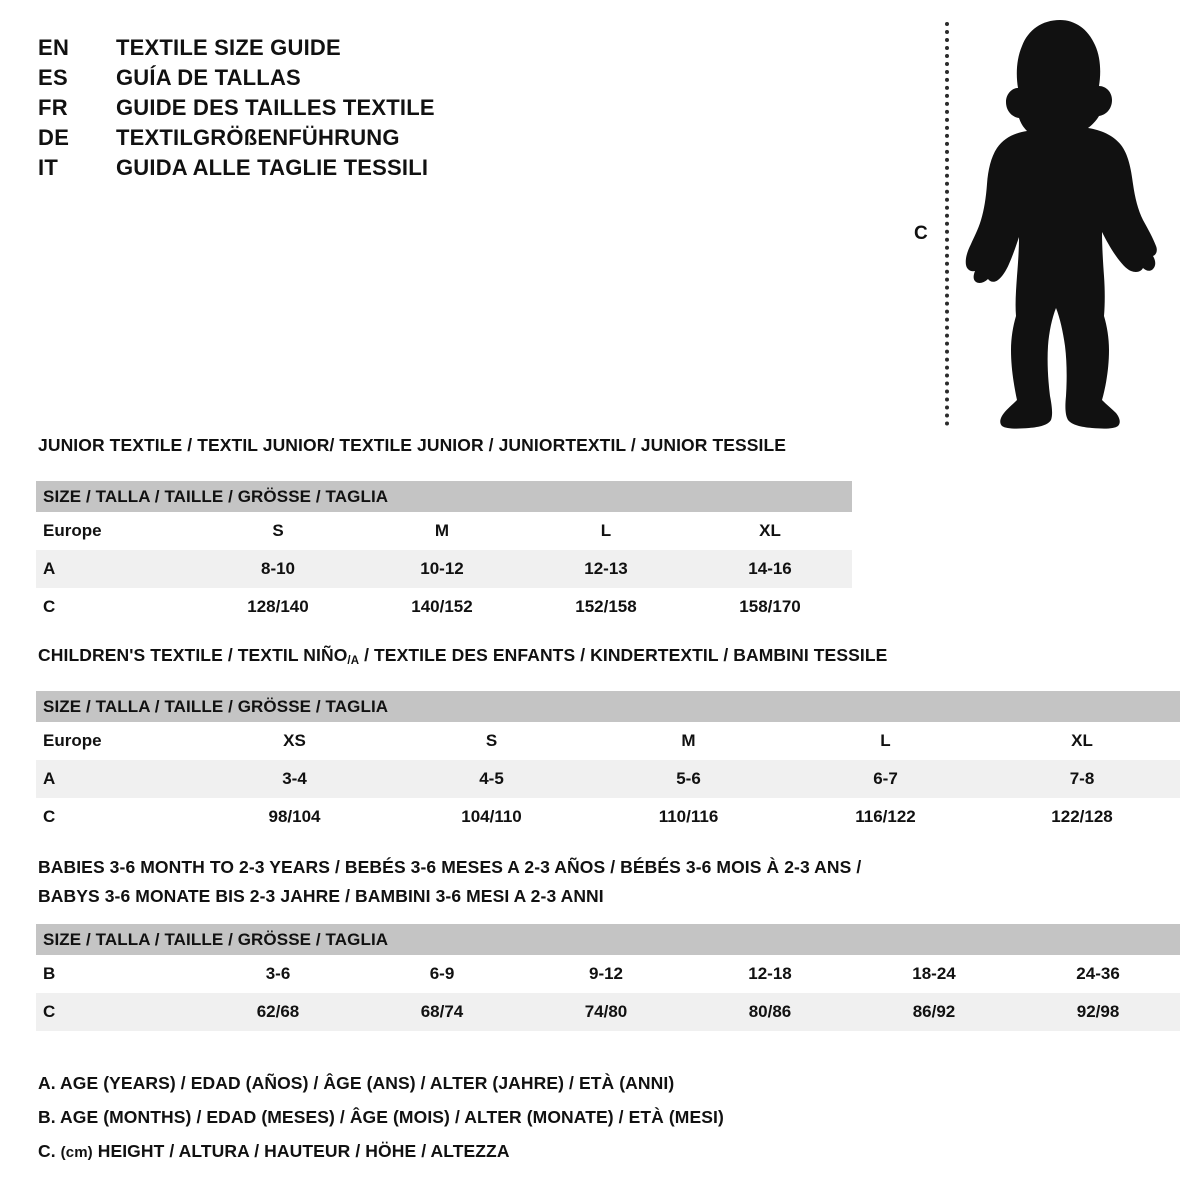  I want to click on row-label: B, so click(116, 974).